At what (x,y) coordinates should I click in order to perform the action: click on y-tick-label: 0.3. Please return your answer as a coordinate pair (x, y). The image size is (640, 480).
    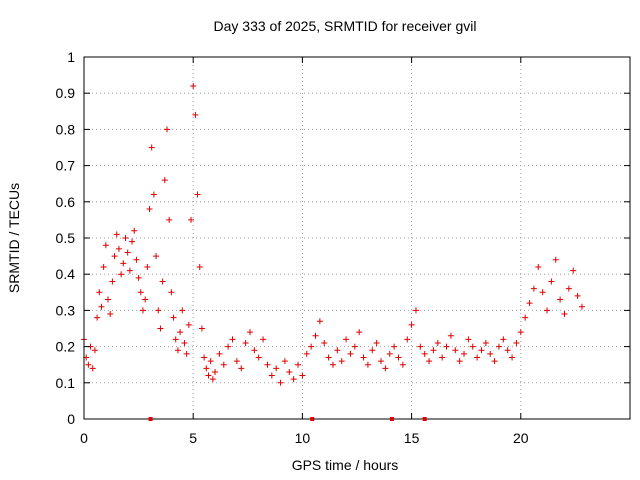
    Looking at the image, I should click on (66, 310).